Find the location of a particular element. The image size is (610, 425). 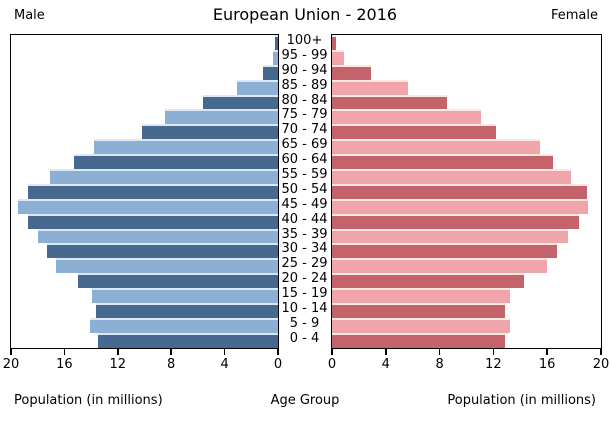

male-bar-65 - 69 is located at coordinates (185, 147).